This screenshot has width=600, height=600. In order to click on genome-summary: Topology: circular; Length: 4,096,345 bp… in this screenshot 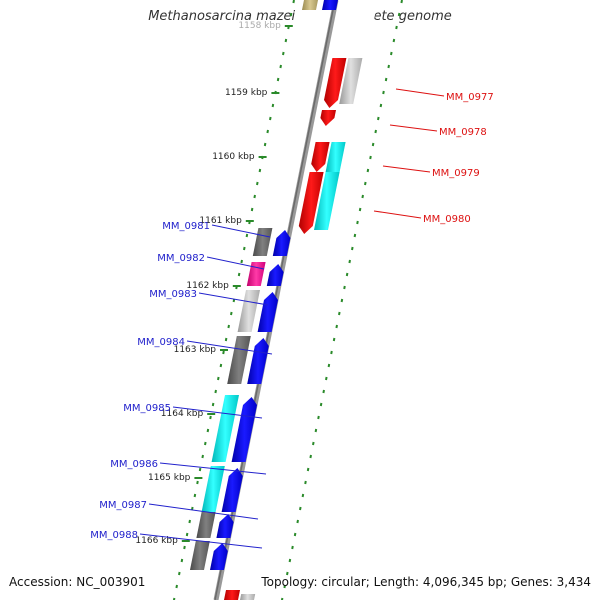, I will do `click(426, 582)`.